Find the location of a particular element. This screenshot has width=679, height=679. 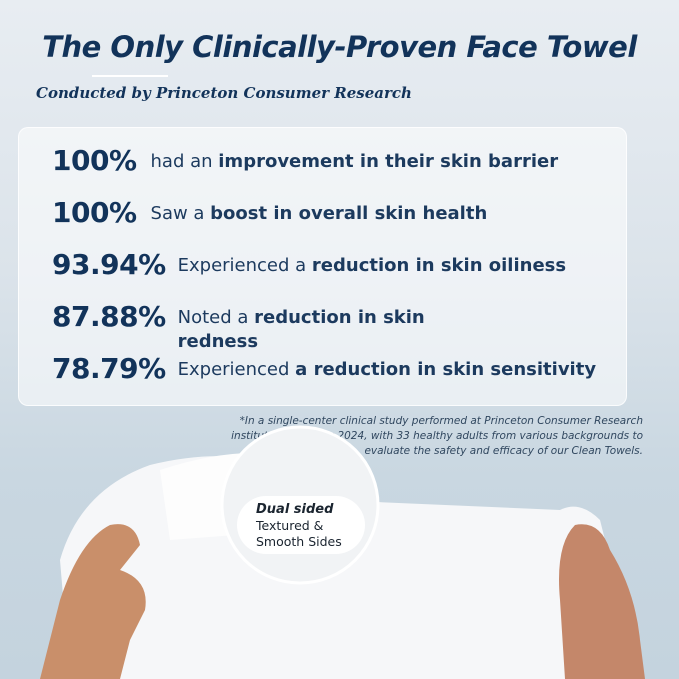

stat-highlight: boost in overall skin health is located at coordinates (349, 213).